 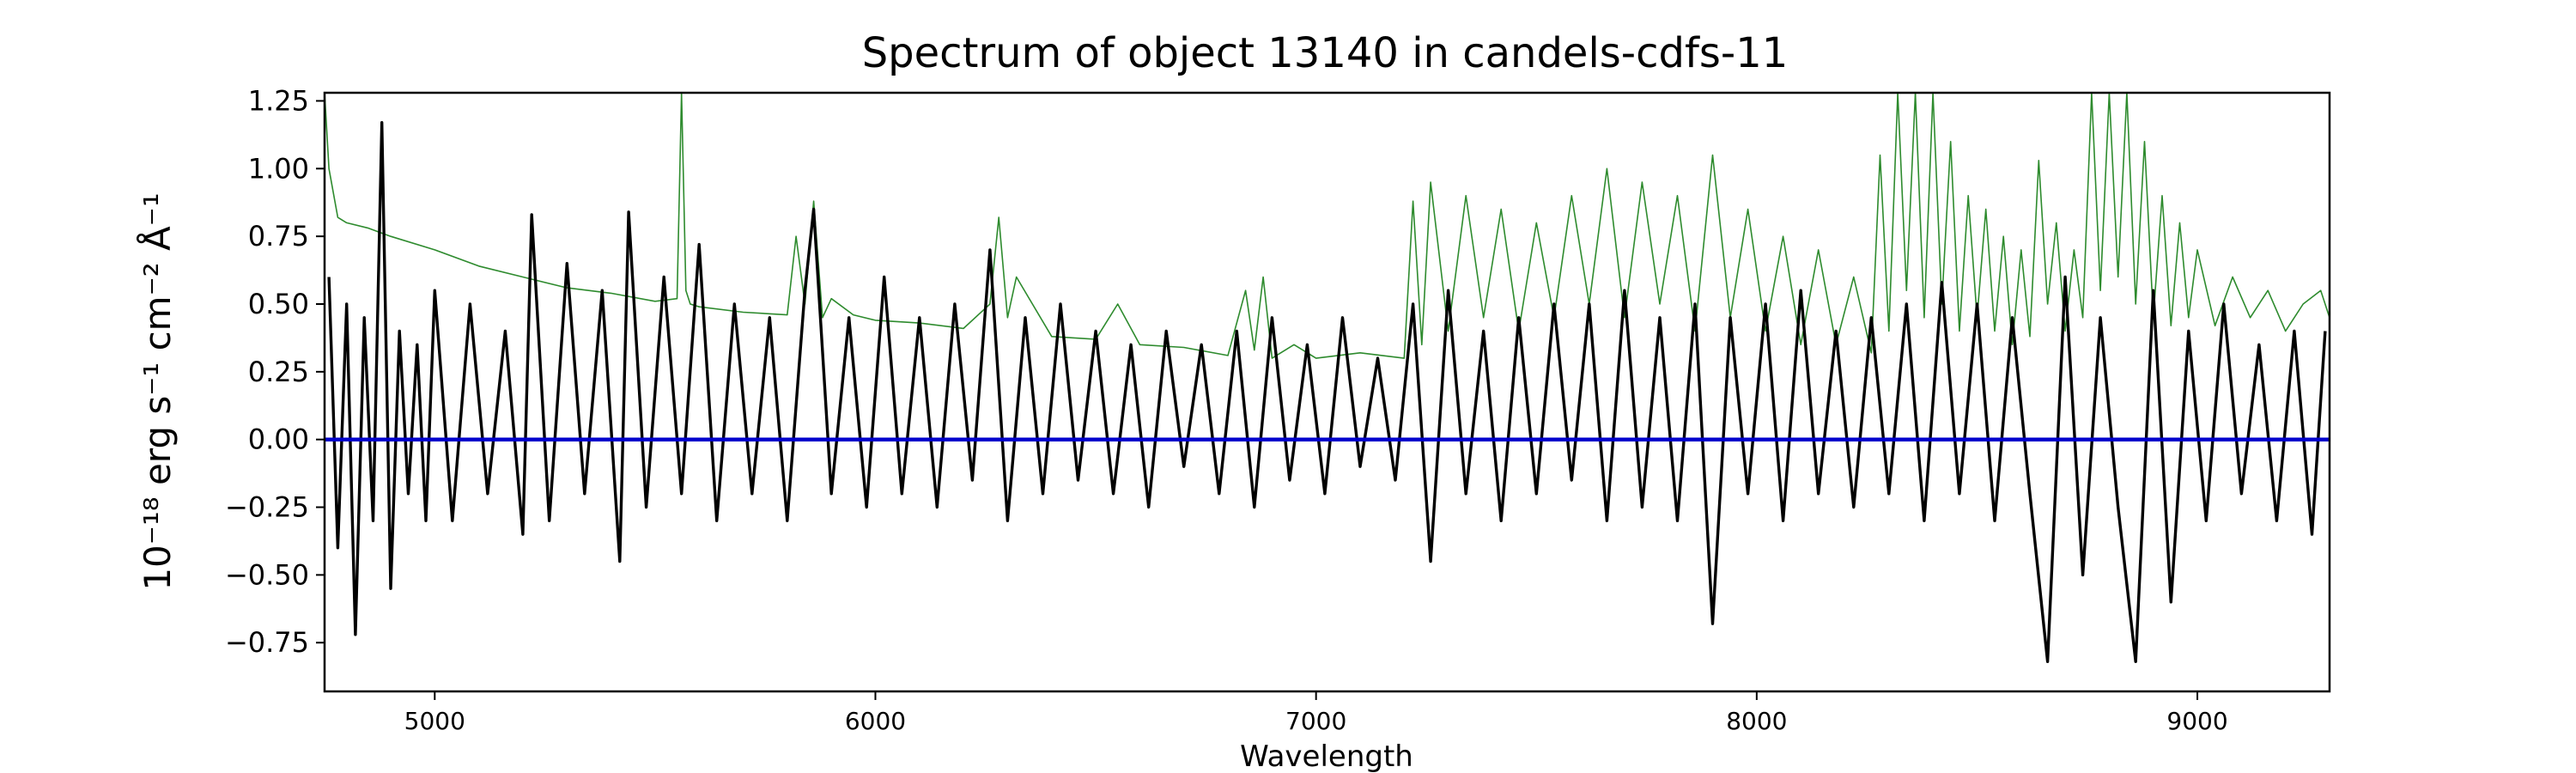 I want to click on x-tick-label: 9000, so click(x=2196, y=721).